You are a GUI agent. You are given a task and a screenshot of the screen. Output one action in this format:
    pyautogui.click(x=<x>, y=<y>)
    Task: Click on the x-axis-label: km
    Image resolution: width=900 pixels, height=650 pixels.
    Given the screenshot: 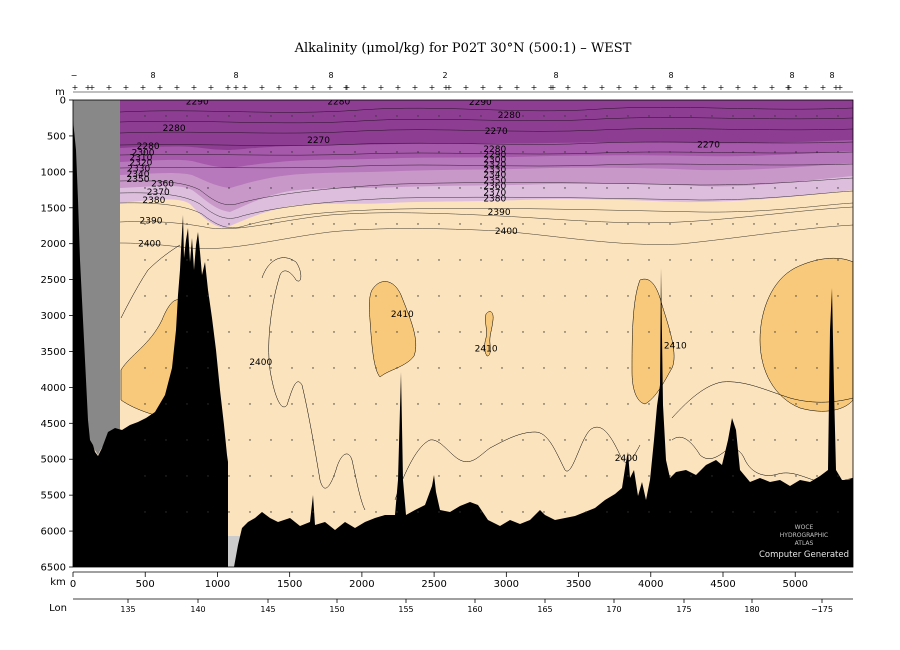 What is the action you would take?
    pyautogui.click(x=58, y=582)
    